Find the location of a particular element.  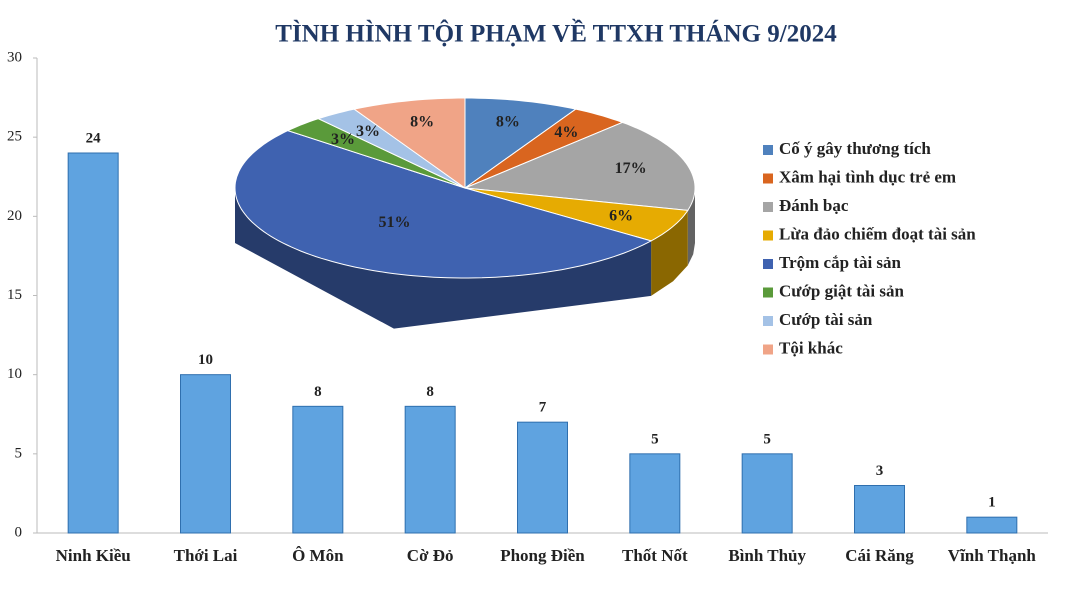

x-tick-label: Vĩnh Thạnh is located at coordinates (992, 555).